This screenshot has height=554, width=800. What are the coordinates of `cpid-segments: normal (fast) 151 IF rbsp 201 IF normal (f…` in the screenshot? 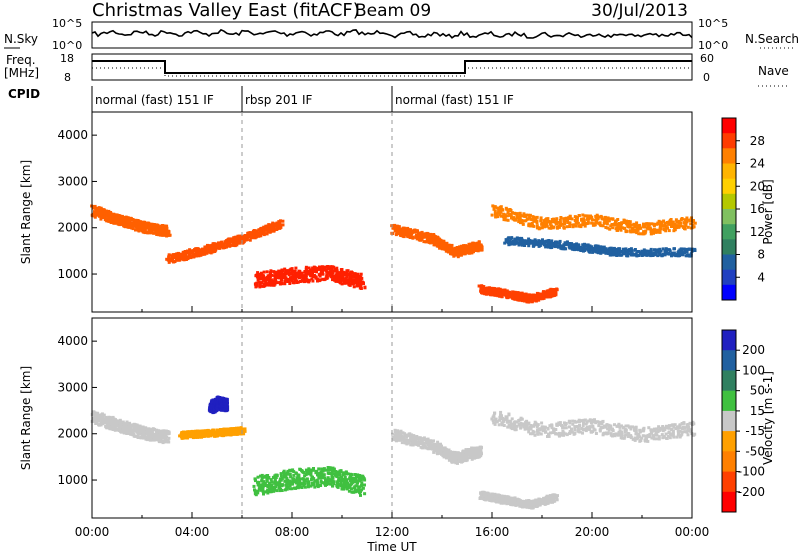 It's located at (302, 99).